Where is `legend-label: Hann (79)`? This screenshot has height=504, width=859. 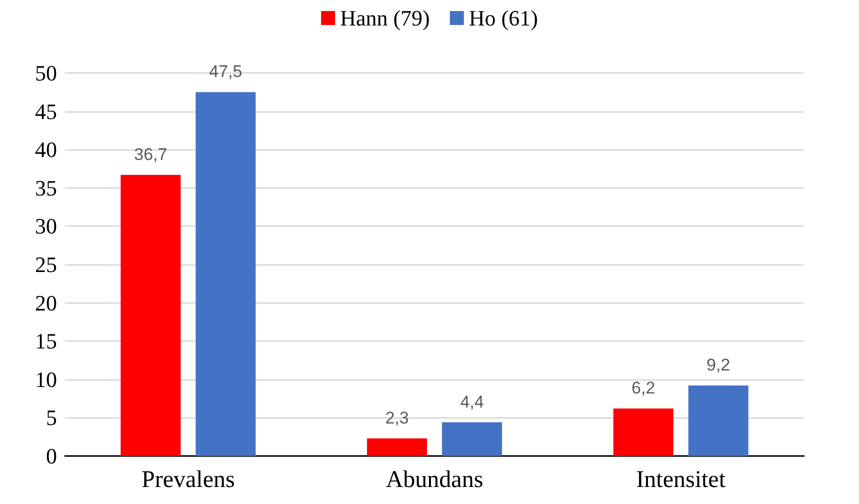
legend-label: Hann (79) is located at coordinates (385, 18).